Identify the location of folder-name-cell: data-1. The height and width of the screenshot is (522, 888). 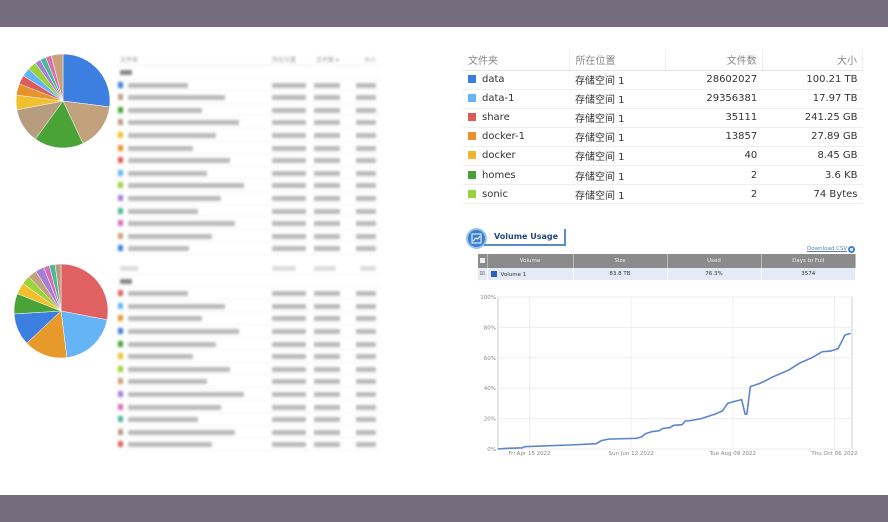
(516, 99).